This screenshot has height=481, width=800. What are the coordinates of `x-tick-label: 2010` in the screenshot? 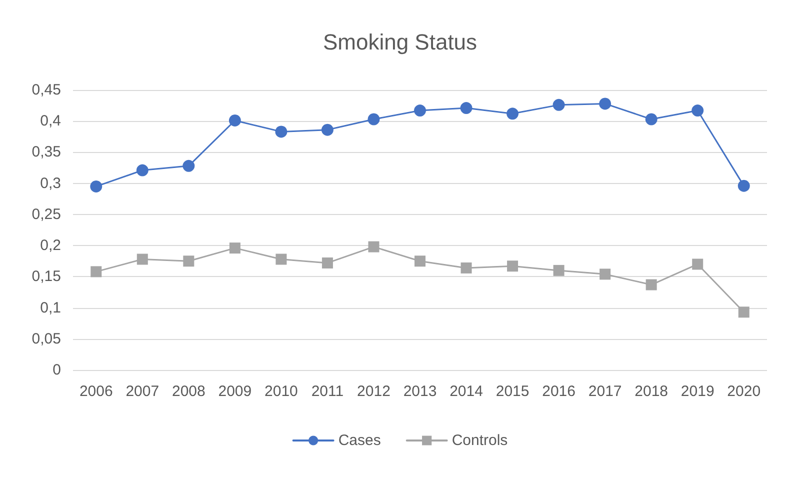 It's located at (281, 391).